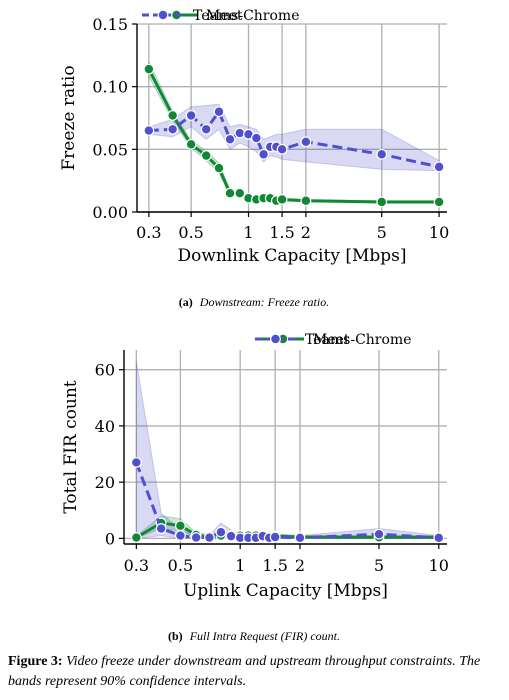 Image resolution: width=509 pixels, height=700 pixels. Describe the element at coordinates (291, 256) in the screenshot. I see `x-axis-label: Downlink Capacity [Mbps]` at that location.